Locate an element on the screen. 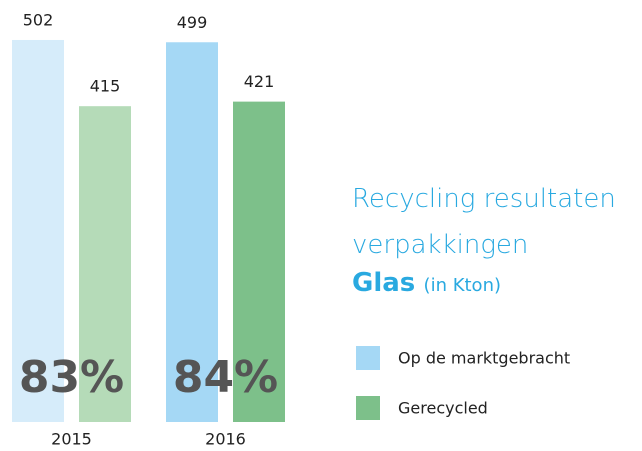 This screenshot has height=451, width=642. subtitle-line: Glas (in Kton) is located at coordinates (426, 283).